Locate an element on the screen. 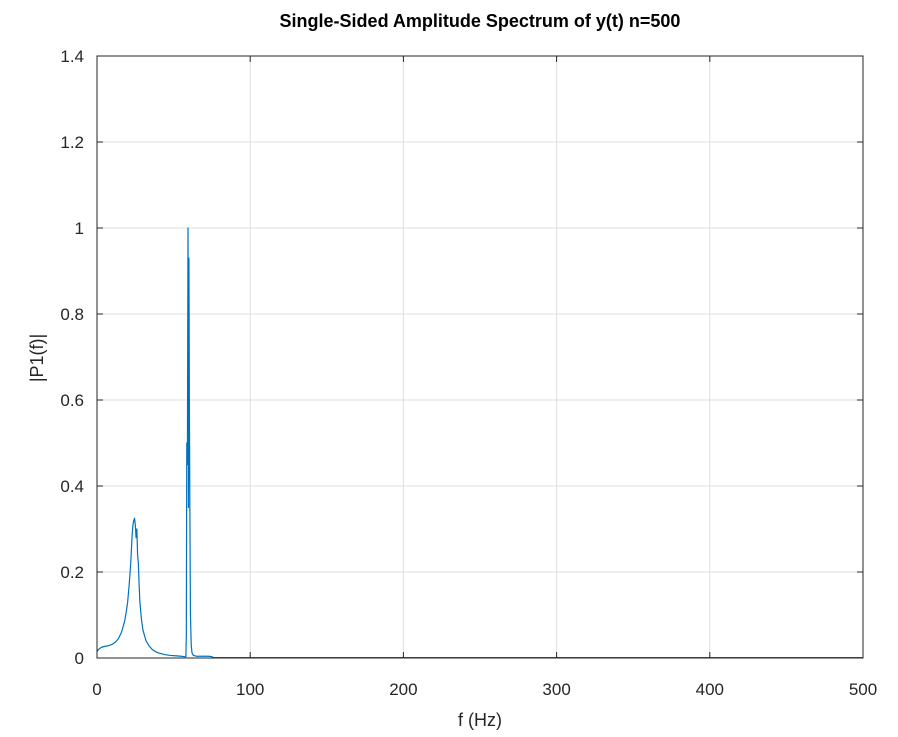  y-tick-label: 0.2 is located at coordinates (72, 572).